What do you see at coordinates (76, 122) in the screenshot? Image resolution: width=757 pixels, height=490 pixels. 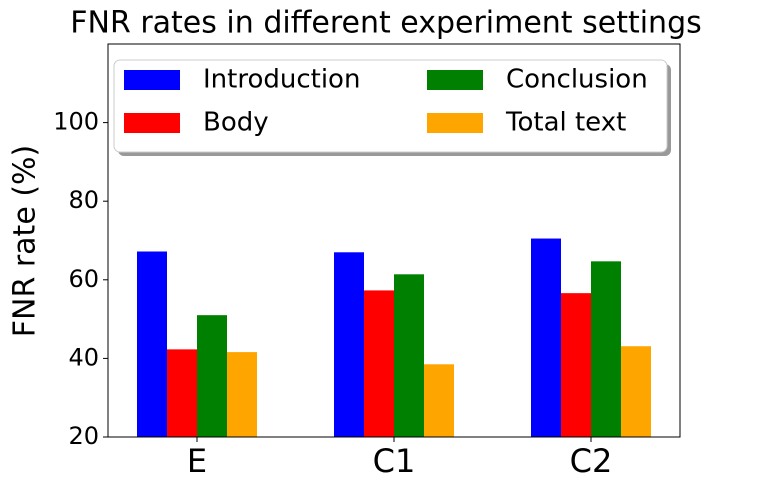 I see `y-tick-label: 100` at bounding box center [76, 122].